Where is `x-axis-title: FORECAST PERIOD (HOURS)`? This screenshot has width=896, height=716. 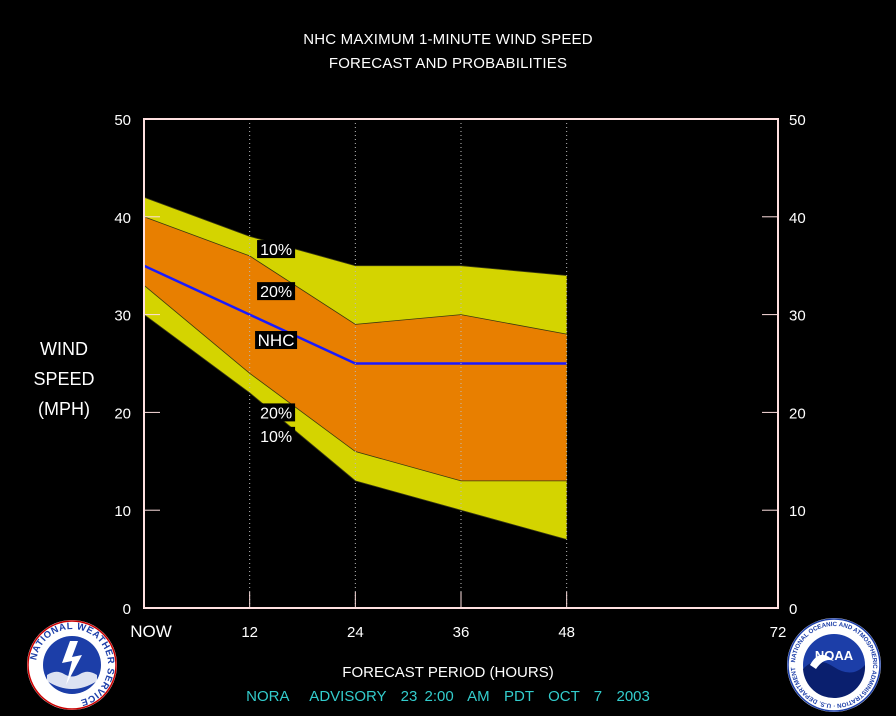
x-axis-title: FORECAST PERIOD (HOURS) is located at coordinates (448, 672).